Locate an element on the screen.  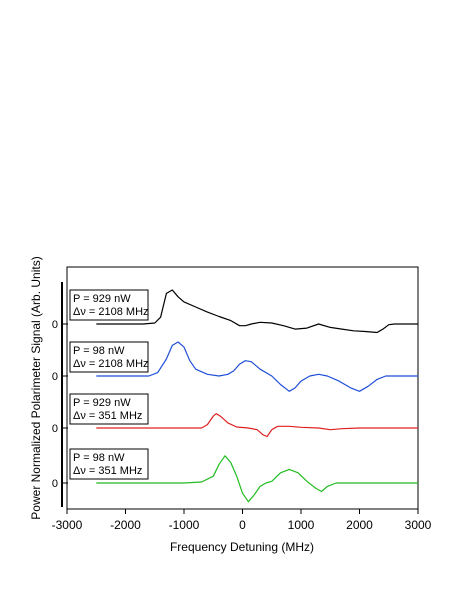
x-tick-label: -2000 is located at coordinates (125, 525).